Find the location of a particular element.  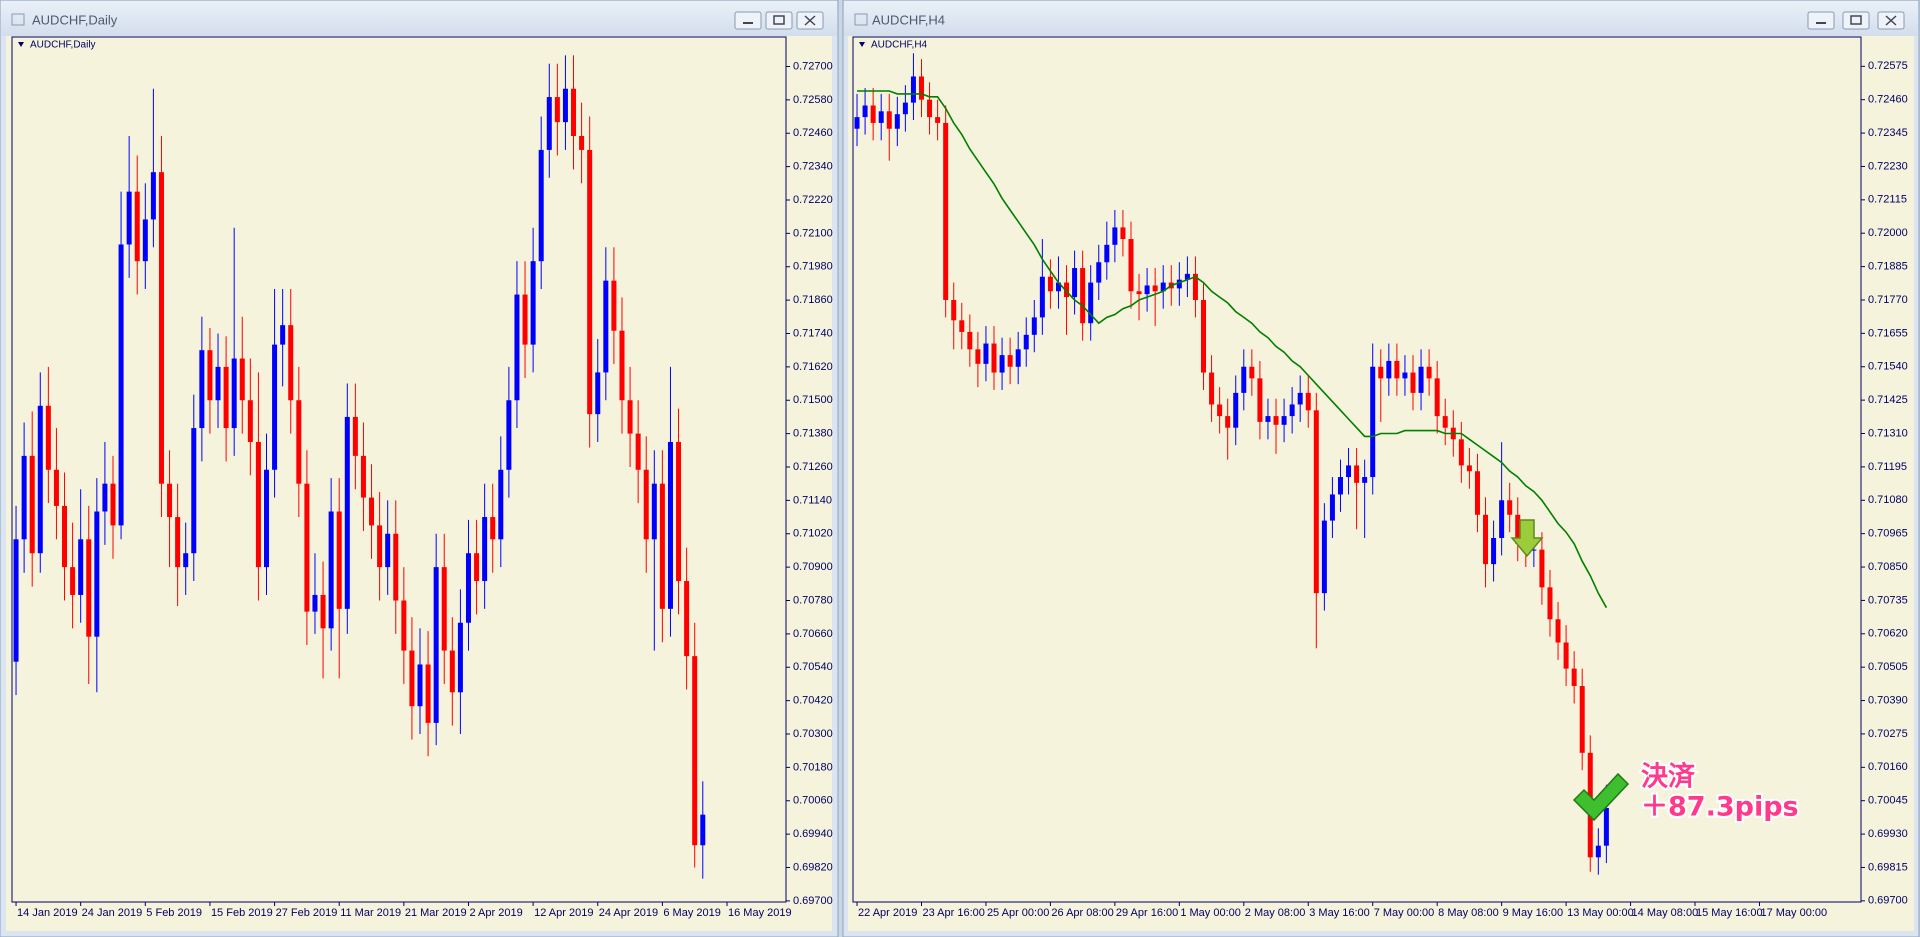

window-title: AUDCHF,H4 is located at coordinates (908, 19).